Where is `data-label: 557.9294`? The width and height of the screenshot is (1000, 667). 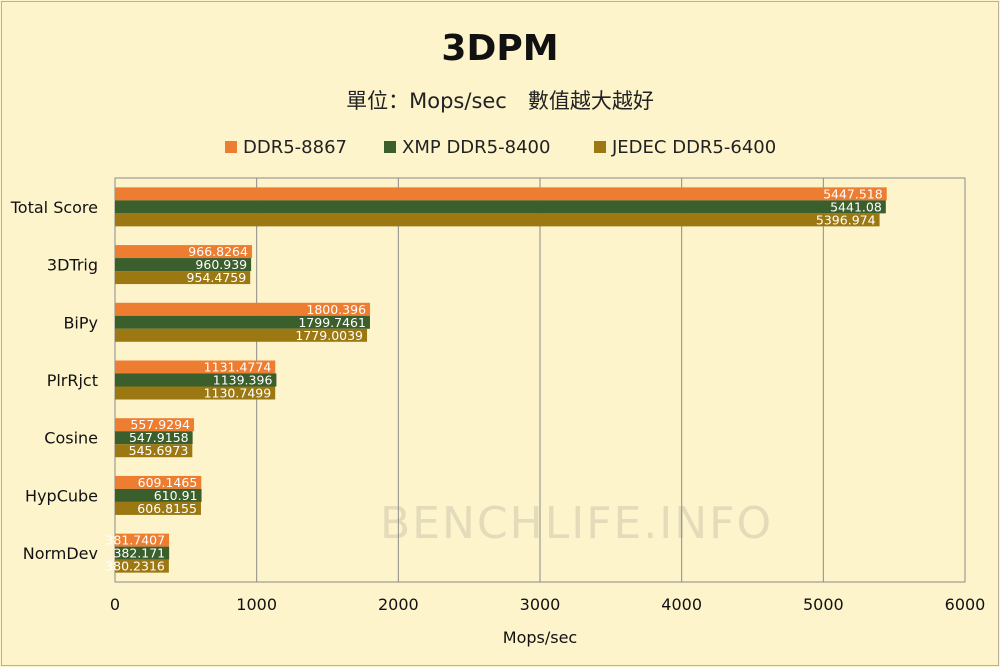 data-label: 557.9294 is located at coordinates (160, 424).